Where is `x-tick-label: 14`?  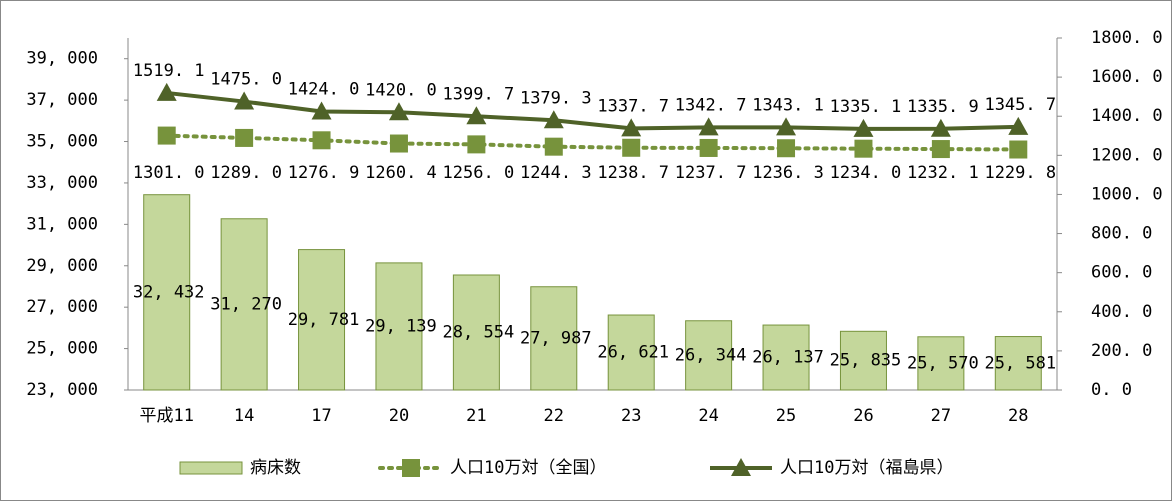
x-tick-label: 14 is located at coordinates (244, 416).